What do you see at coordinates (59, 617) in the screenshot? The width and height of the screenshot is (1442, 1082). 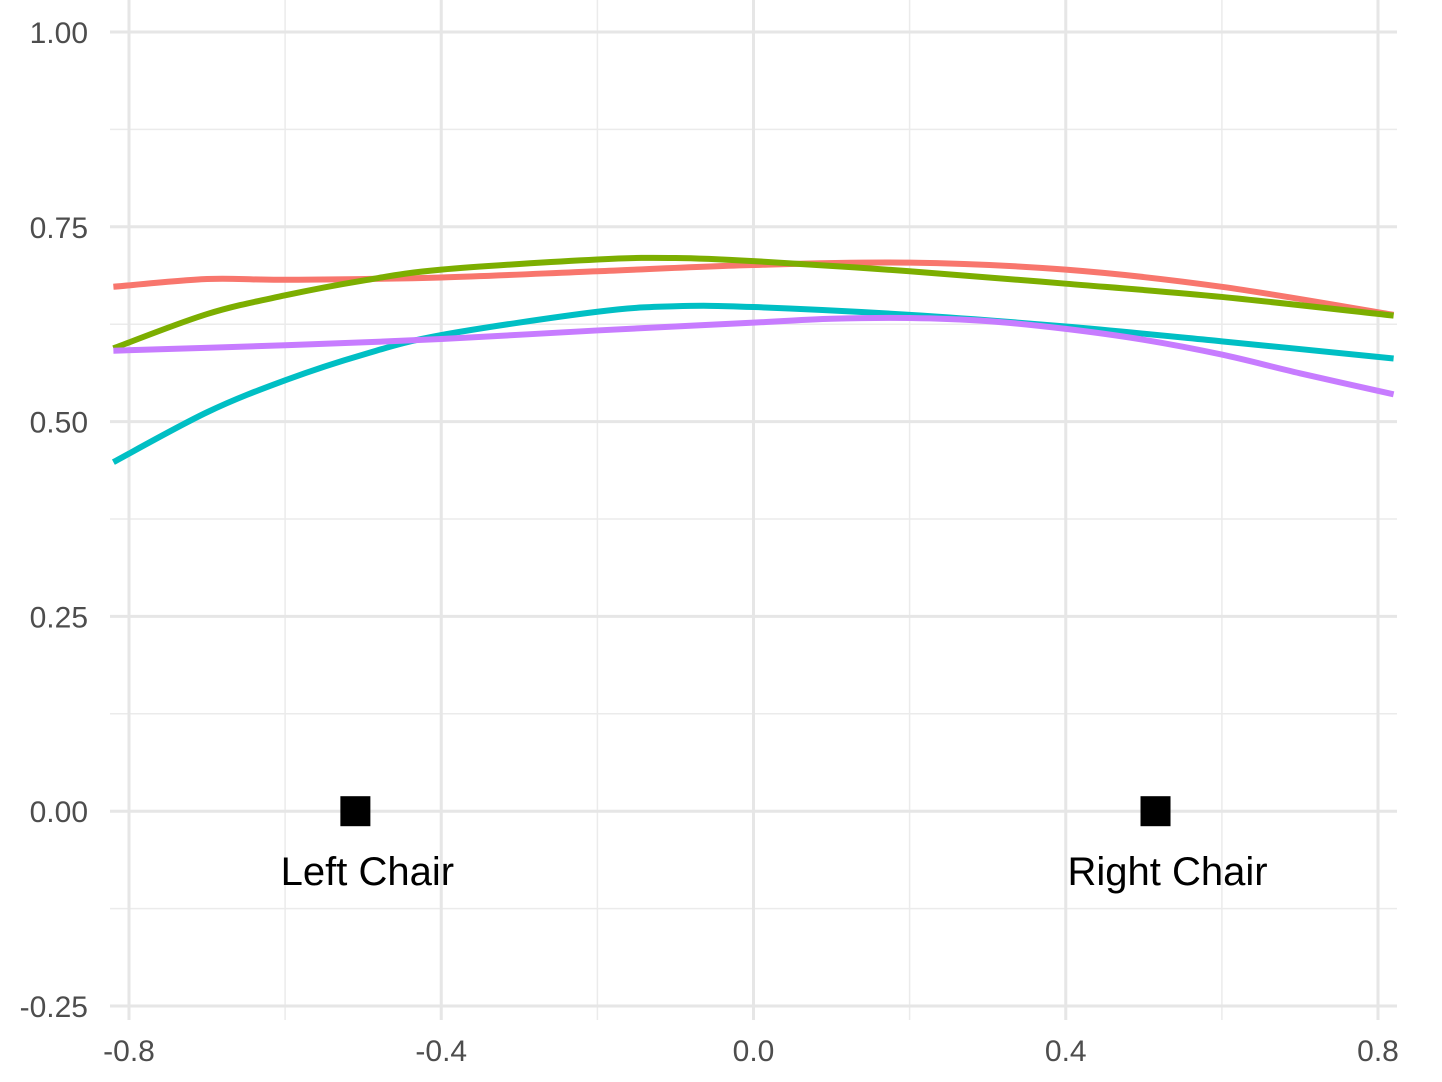 I see `y-tick-label: 0.25` at bounding box center [59, 617].